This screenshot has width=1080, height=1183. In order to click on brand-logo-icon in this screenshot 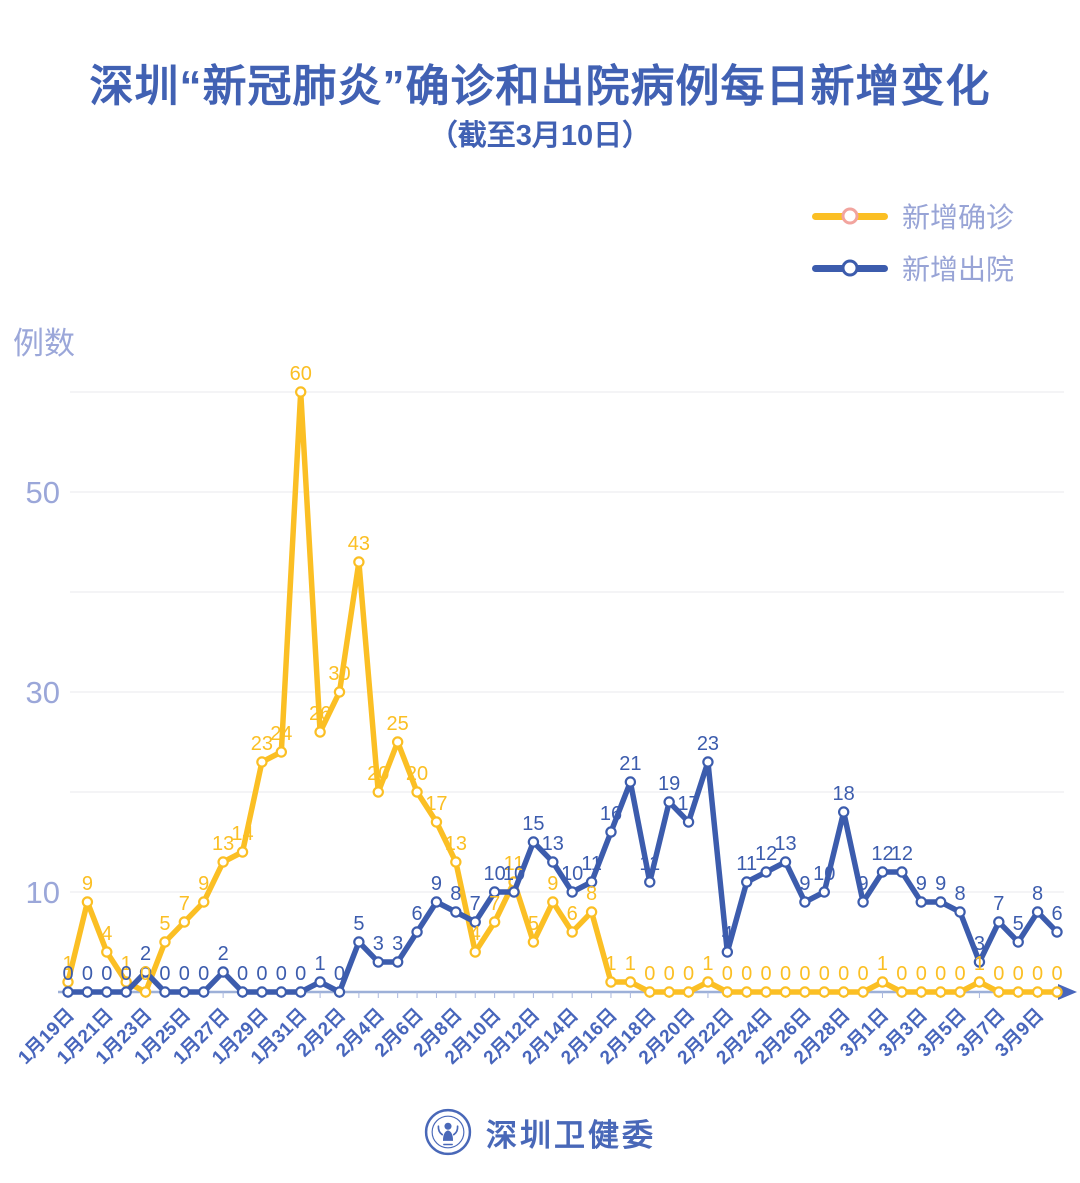, I will do `click(448, 1132)`.